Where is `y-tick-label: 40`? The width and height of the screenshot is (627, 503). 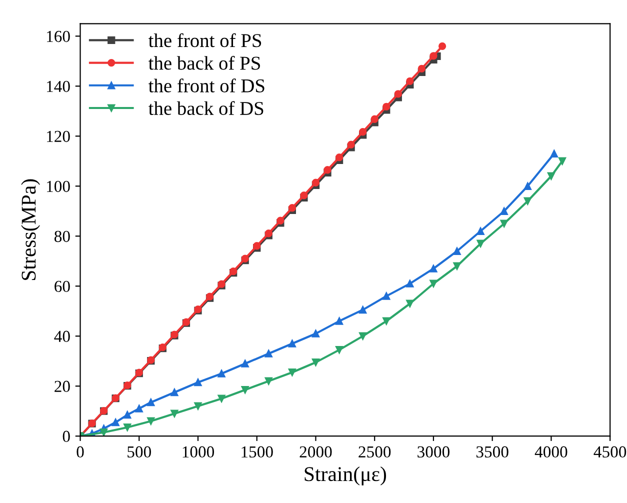 y-tick-label: 40 is located at coordinates (62, 336).